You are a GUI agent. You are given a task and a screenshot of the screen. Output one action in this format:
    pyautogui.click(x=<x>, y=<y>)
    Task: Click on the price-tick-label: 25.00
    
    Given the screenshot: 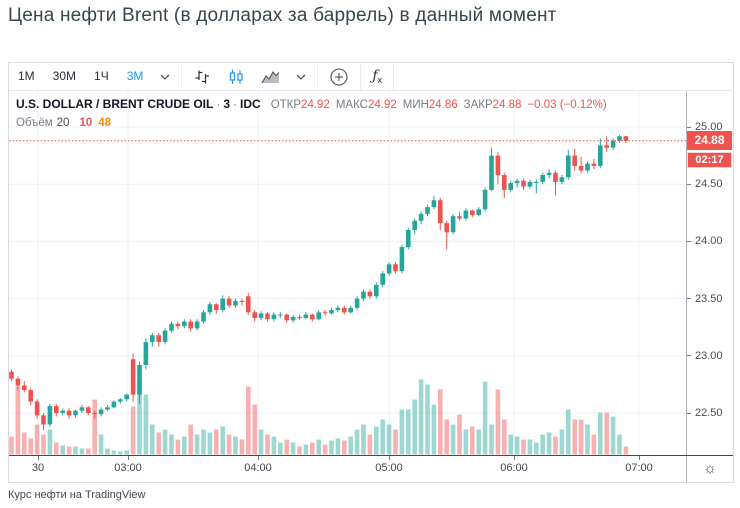 What is the action you would take?
    pyautogui.click(x=709, y=127)
    